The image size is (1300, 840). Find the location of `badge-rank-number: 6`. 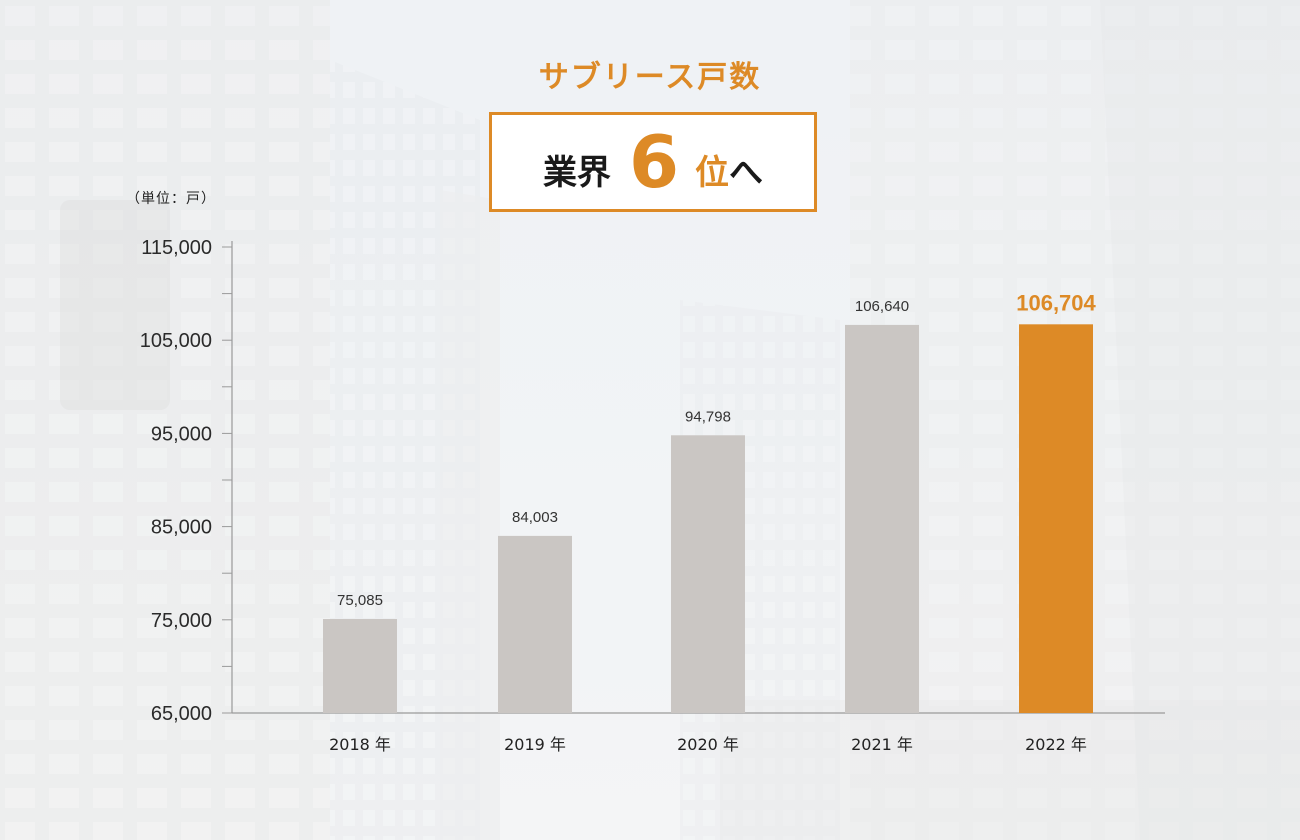

badge-rank-number: 6 is located at coordinates (654, 162).